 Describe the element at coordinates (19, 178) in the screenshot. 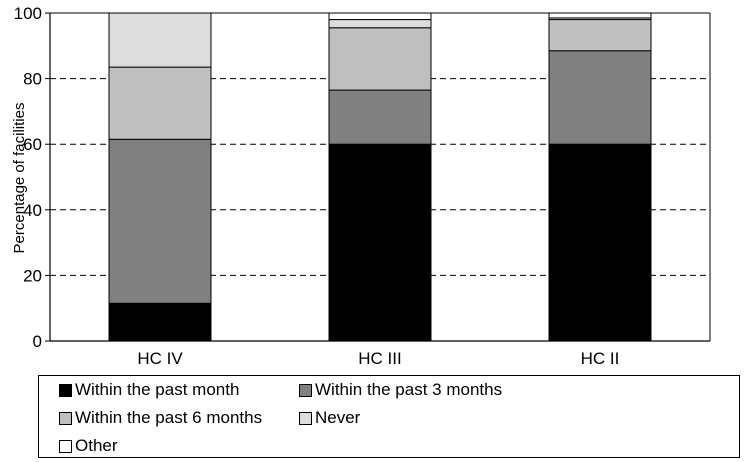

I see `y-axis-label: Percentage of facilities` at that location.